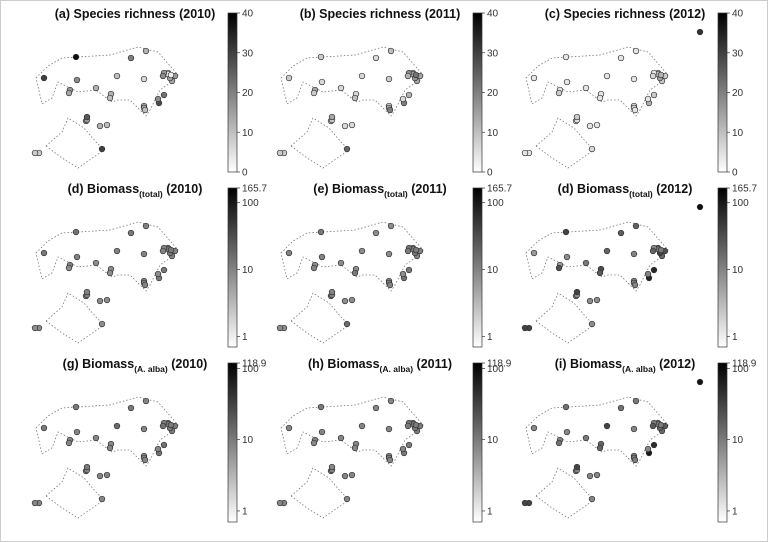 Image resolution: width=768 pixels, height=542 pixels. Describe the element at coordinates (344, 364) in the screenshot. I see `panel-title-main: (h) Biomass` at that location.